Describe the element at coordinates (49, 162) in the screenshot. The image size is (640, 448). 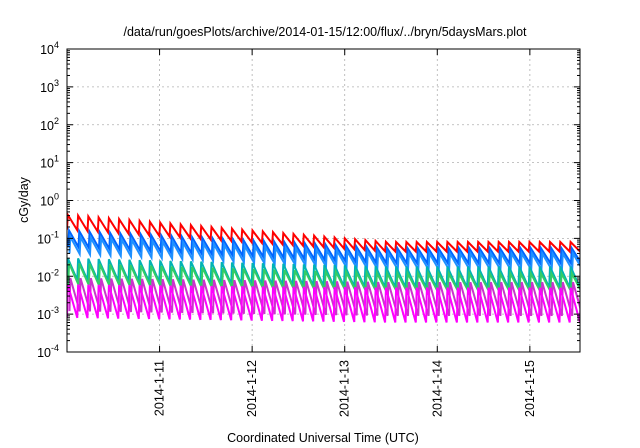
I see `y-tick-label: 10¹` at that location.